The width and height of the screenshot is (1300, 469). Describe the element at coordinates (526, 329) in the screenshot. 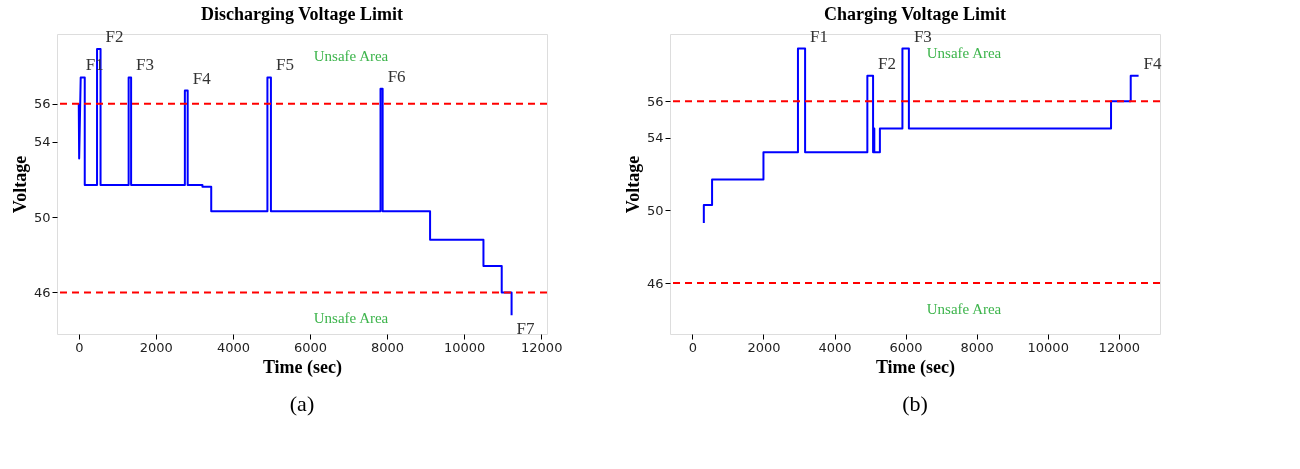

I see `annotation: F7` at that location.